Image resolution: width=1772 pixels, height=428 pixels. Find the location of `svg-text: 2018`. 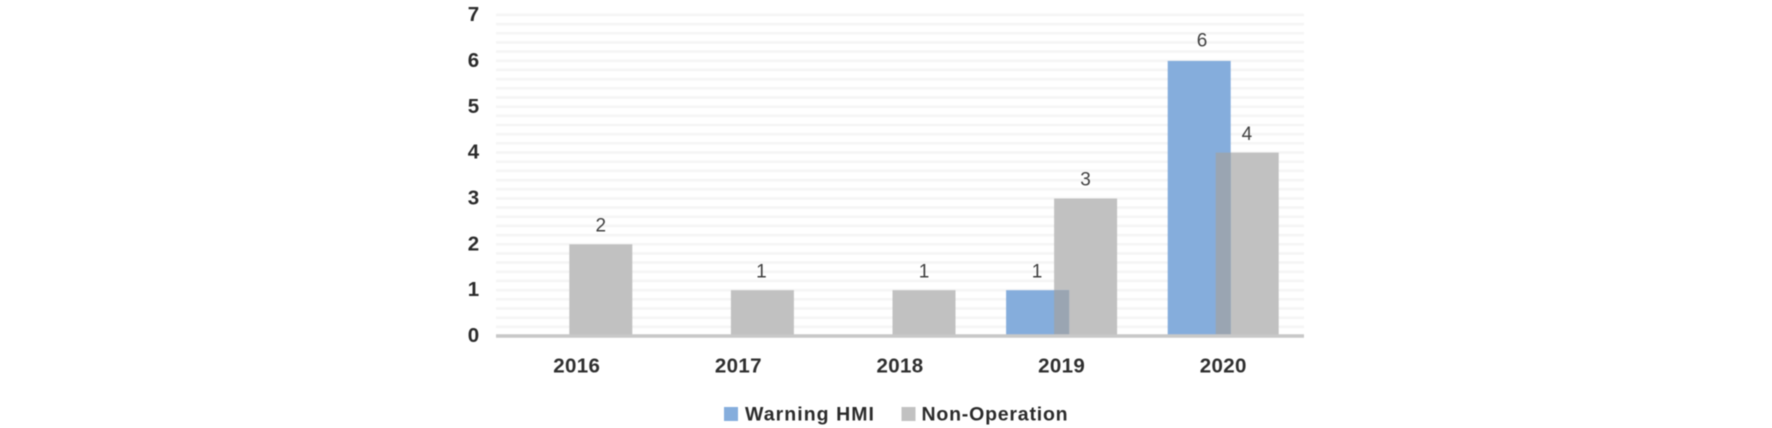

svg-text: 2018 is located at coordinates (899, 366).